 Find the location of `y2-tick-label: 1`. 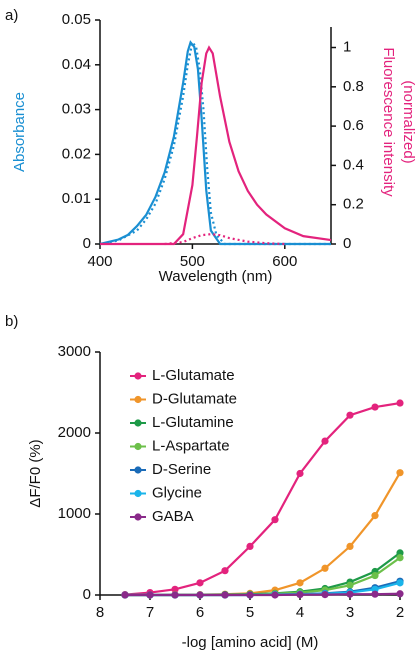

y2-tick-label: 1 is located at coordinates (347, 46).